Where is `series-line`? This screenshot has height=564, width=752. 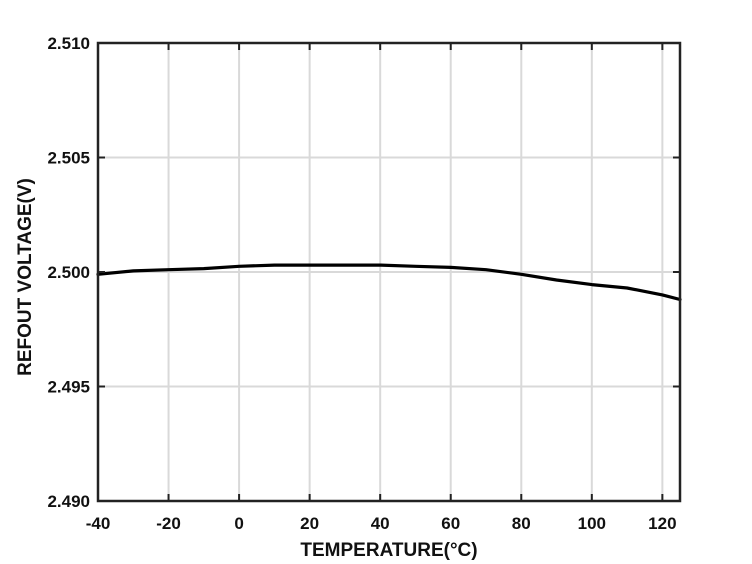 series-line is located at coordinates (389, 282).